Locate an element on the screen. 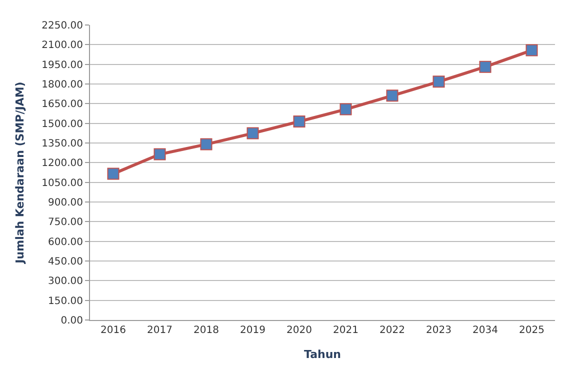 Image resolution: width=570 pixels, height=380 pixels. y-tick-label: 750.00 is located at coordinates (65, 222).